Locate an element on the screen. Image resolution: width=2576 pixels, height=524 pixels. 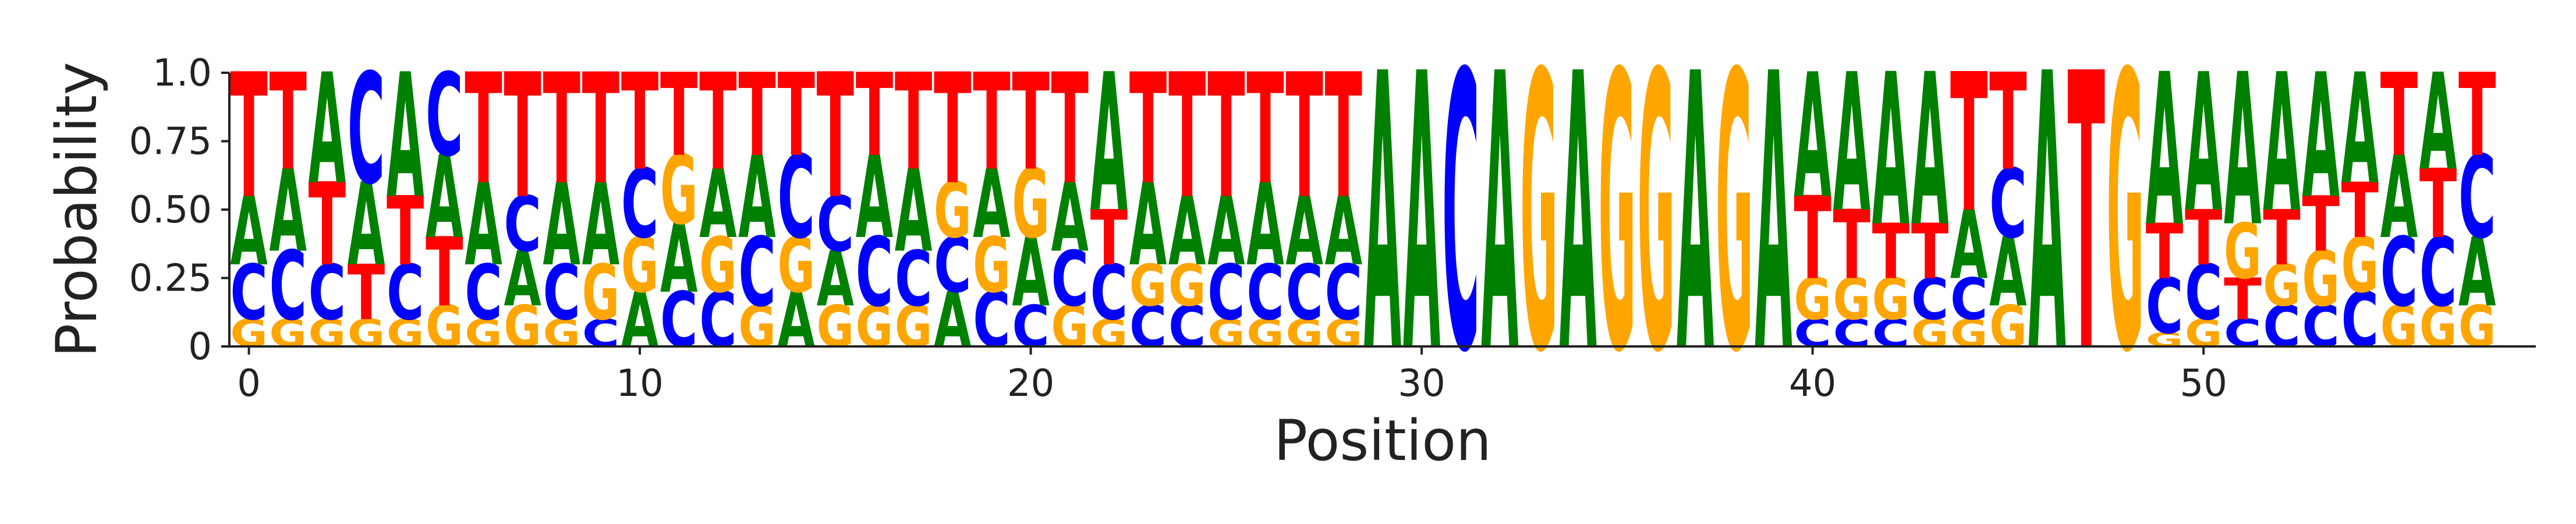
logo-letter-t-pos-44: T is located at coordinates (1968, 143).